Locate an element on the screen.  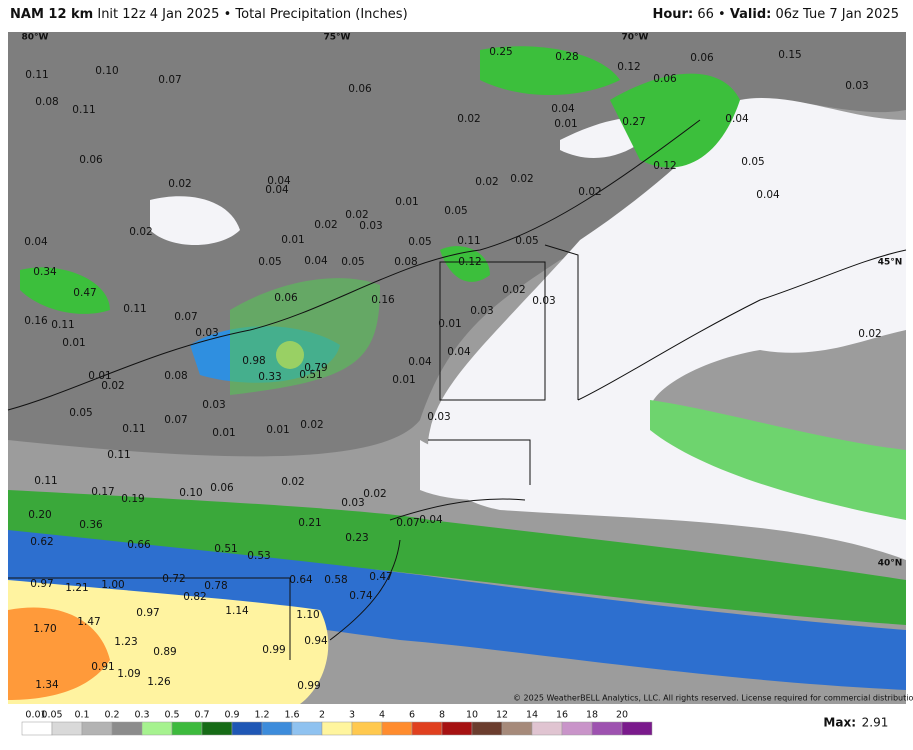
valid-label: Valid: is located at coordinates (750, 14).